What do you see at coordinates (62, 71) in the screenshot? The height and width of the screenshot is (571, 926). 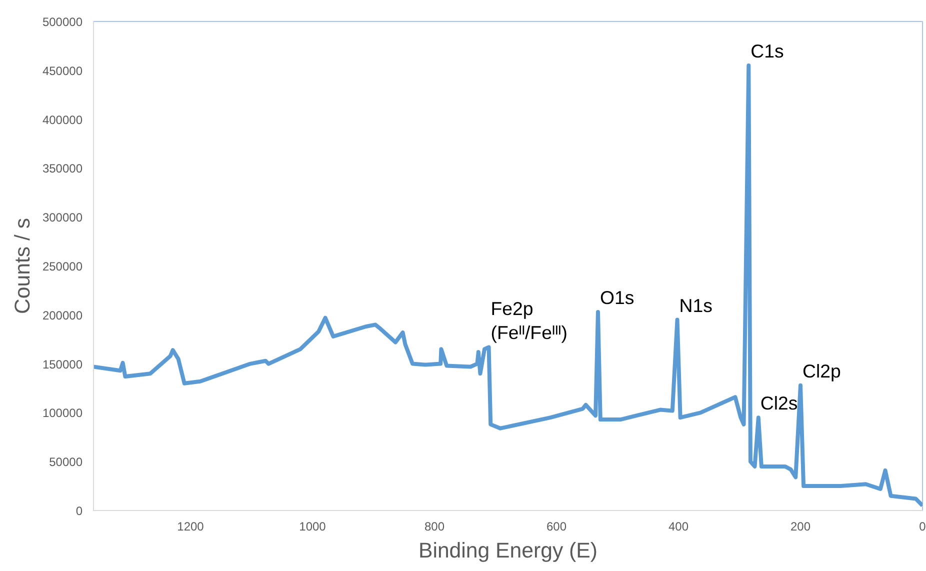 I see `y-tick-label: 450000` at bounding box center [62, 71].